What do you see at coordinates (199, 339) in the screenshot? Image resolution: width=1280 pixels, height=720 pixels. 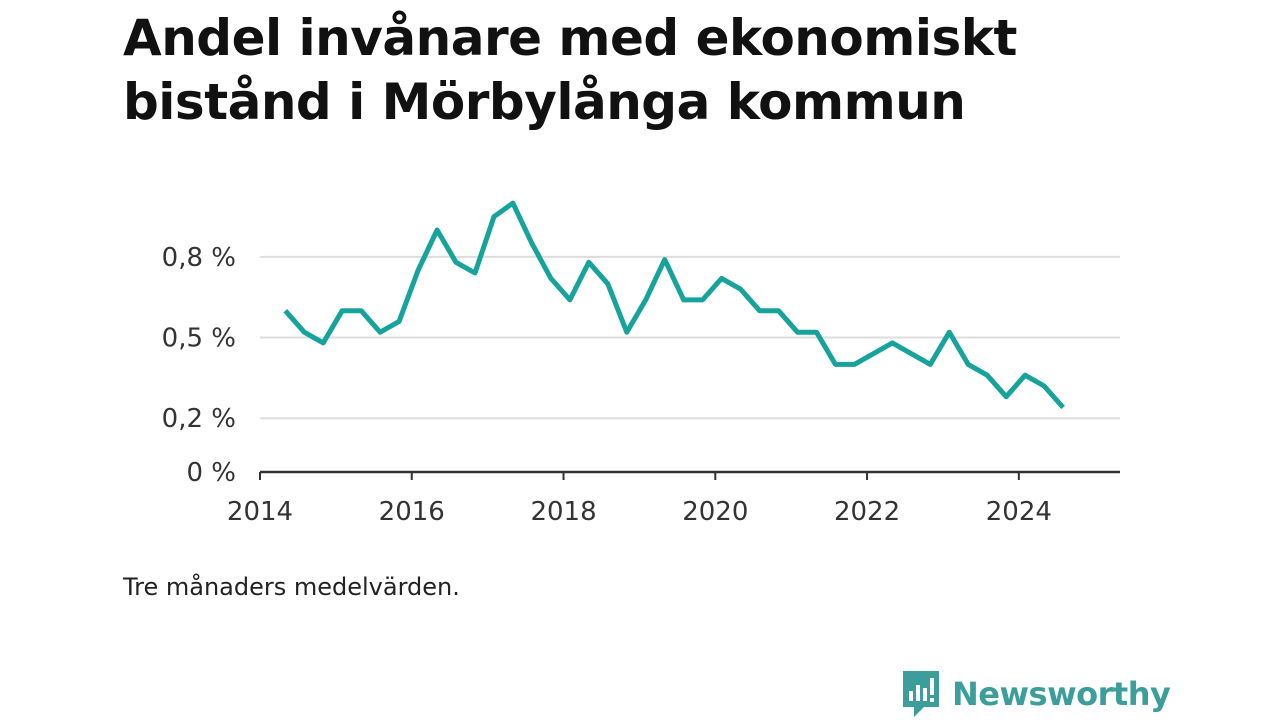 I see `y-tick-label: 0,5 %` at bounding box center [199, 339].